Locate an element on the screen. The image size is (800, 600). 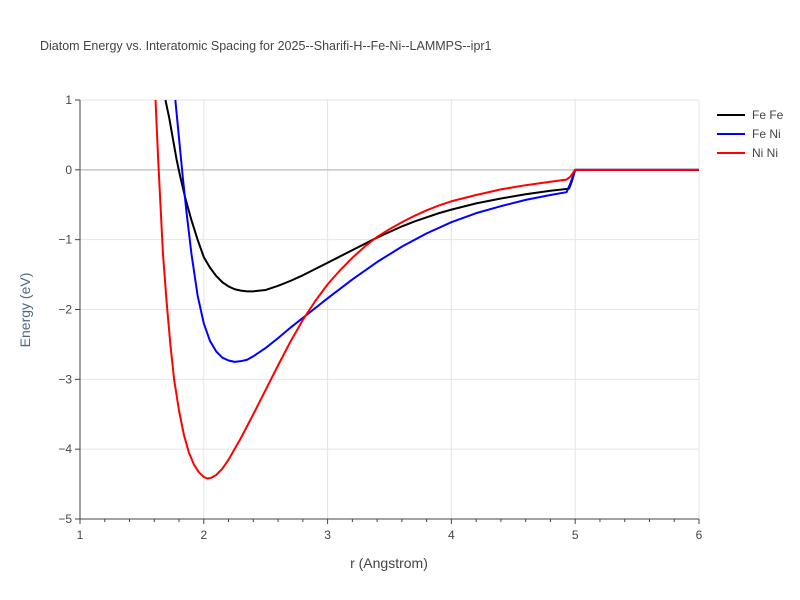
x-tick-label: 3 is located at coordinates (327, 535).